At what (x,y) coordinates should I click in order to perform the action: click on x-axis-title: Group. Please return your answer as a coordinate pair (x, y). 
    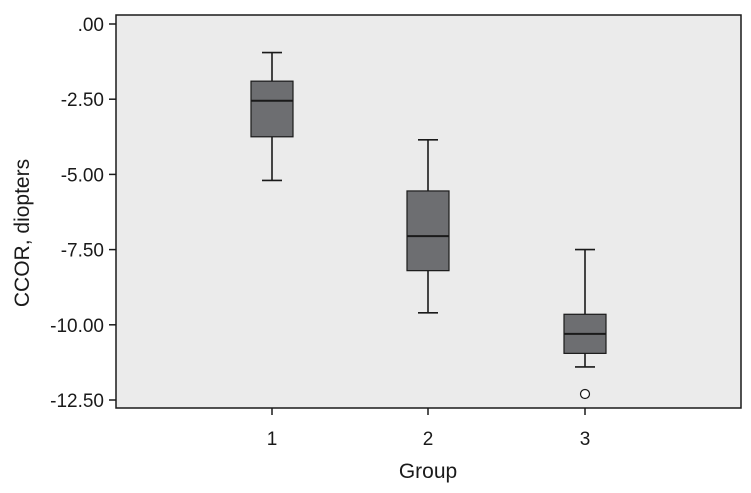
    Looking at the image, I should click on (428, 471).